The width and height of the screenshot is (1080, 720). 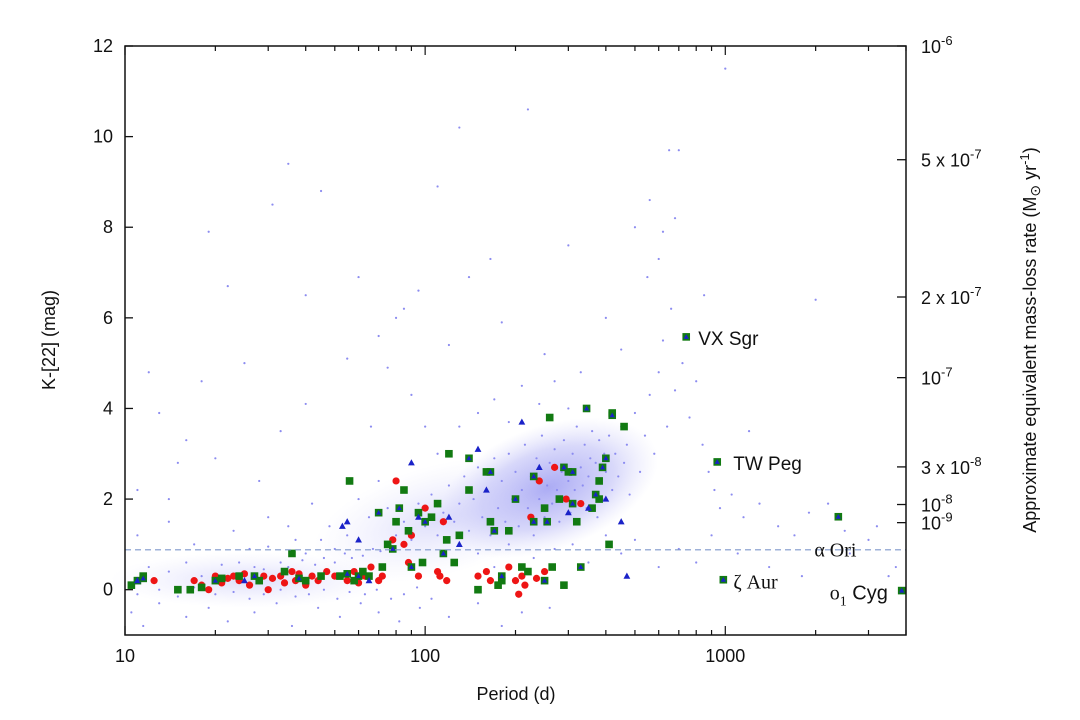 What do you see at coordinates (793, 469) in the screenshot?
I see `star-annotations: VX Sgr TW Peg α Ori ζ Aur o1 Cyg` at bounding box center [793, 469].